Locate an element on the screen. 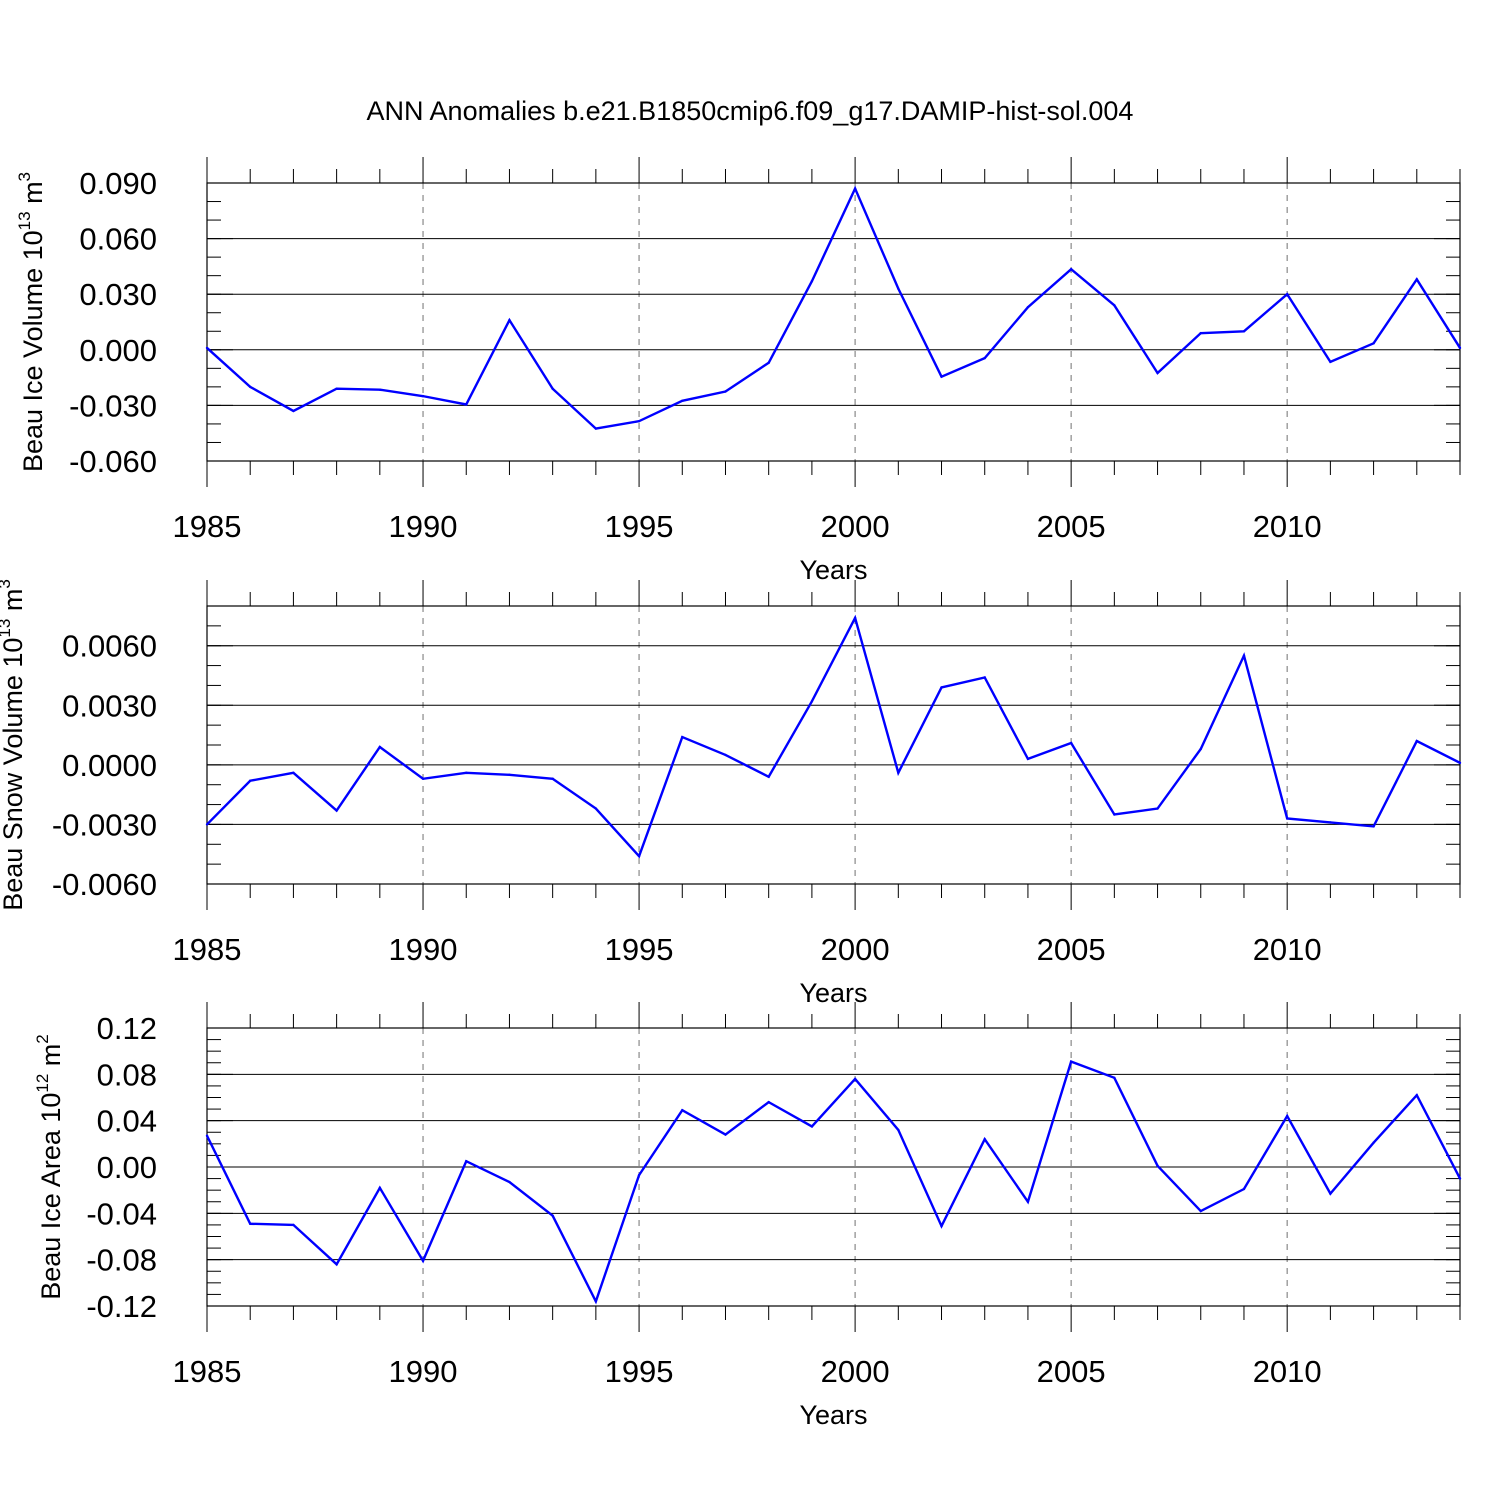 This screenshot has height=1500, width=1500. series-line-snow-volume is located at coordinates (833, 736).